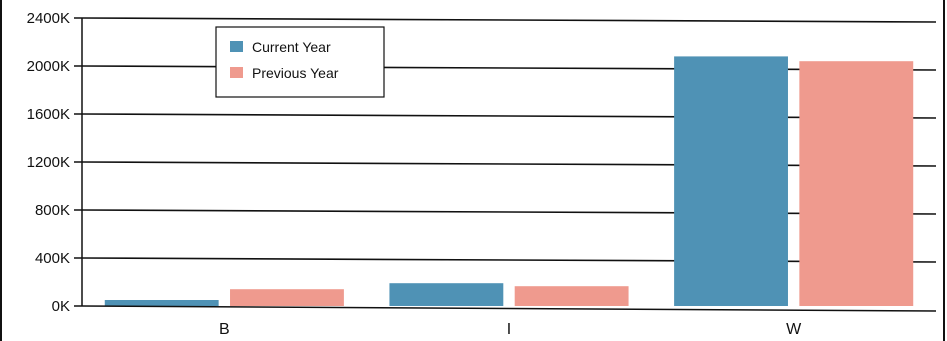  What do you see at coordinates (61, 306) in the screenshot?
I see `y-tick-label: 0K` at bounding box center [61, 306].